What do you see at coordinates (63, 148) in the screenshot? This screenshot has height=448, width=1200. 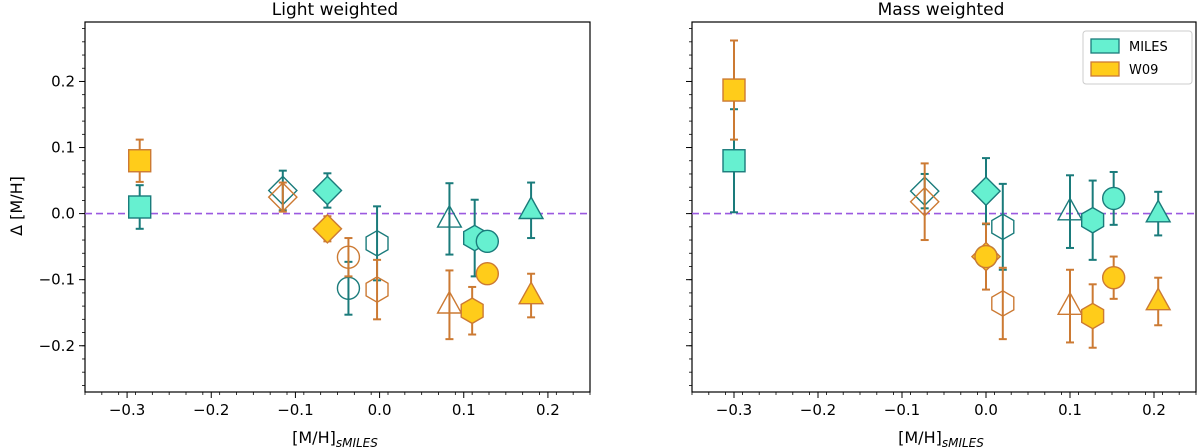 I see `y-tick-label: 0.1` at bounding box center [63, 148].